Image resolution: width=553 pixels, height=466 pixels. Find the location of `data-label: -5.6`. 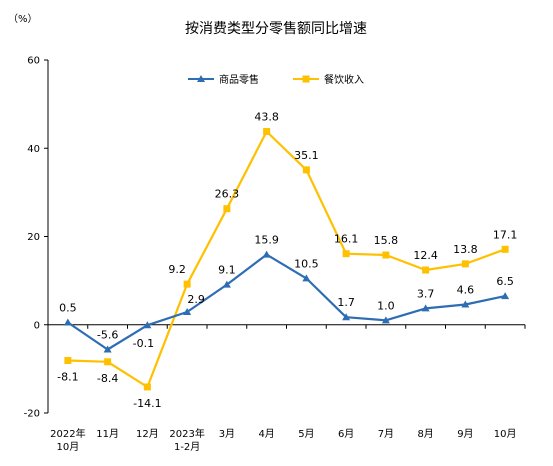

data-label: -5.6 is located at coordinates (107, 334).